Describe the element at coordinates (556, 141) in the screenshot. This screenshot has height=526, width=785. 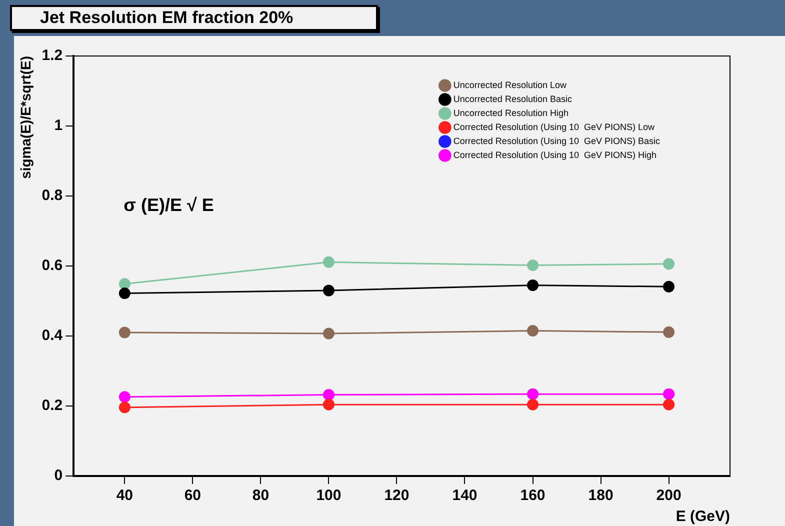
I see `legend-label: Corrected Resolution (Using 10 GeV PIONS) Basic` at that location.